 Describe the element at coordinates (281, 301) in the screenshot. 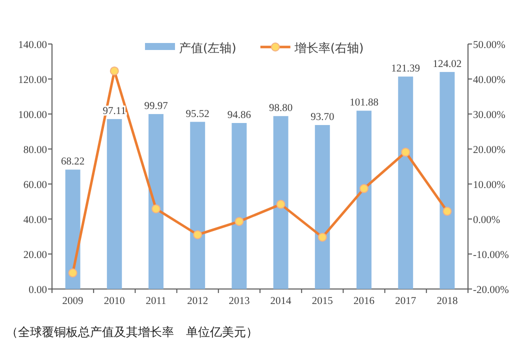

I see `x-tick-label: 2014` at that location.